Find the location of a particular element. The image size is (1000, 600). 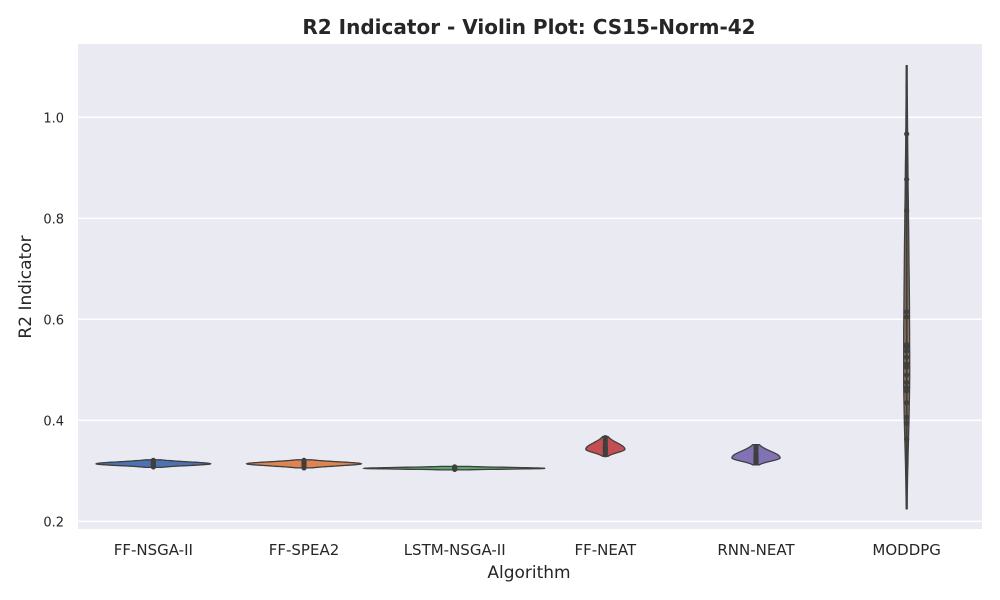

x-tick-label: FF-SPEA2 is located at coordinates (304, 550).